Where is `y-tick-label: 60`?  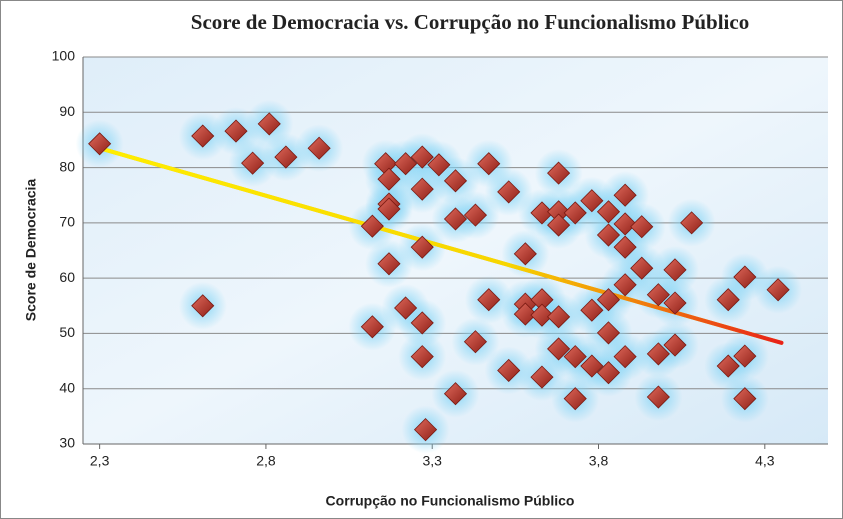 y-tick-label: 60 is located at coordinates (67, 277).